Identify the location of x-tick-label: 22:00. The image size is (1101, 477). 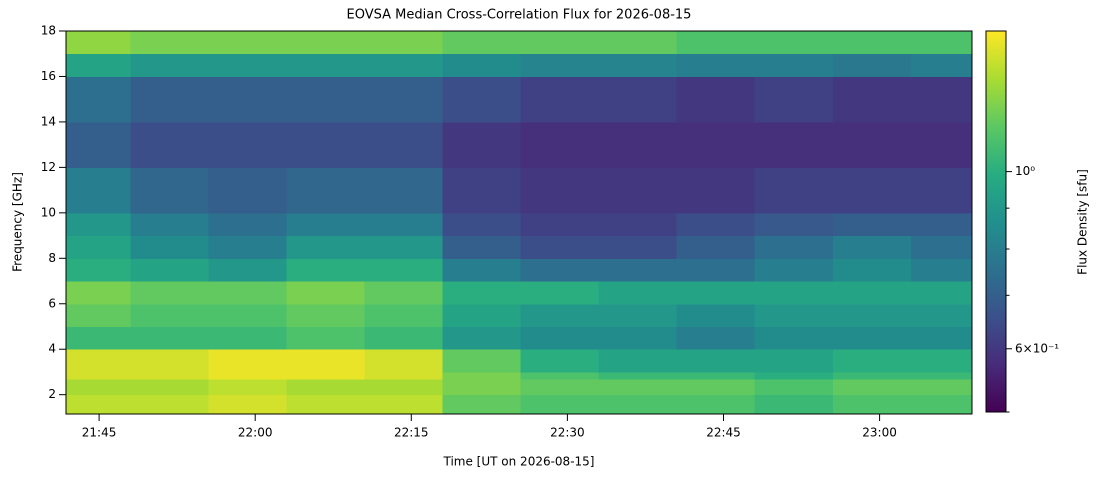
(255, 433).